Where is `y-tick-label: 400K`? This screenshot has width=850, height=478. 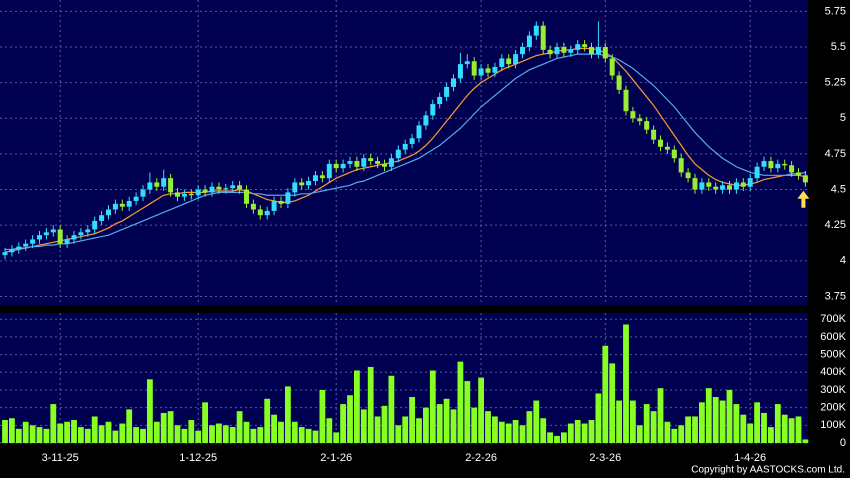 y-tick-label: 400K is located at coordinates (833, 372).